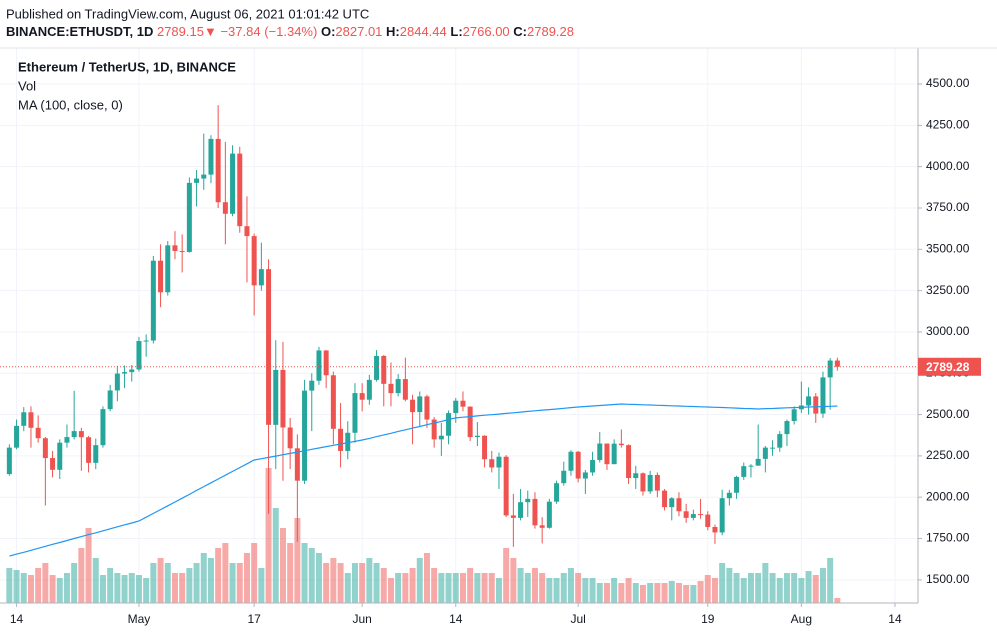  Describe the element at coordinates (948, 414) in the screenshot. I see `y-tick-label: 2500.00` at that location.